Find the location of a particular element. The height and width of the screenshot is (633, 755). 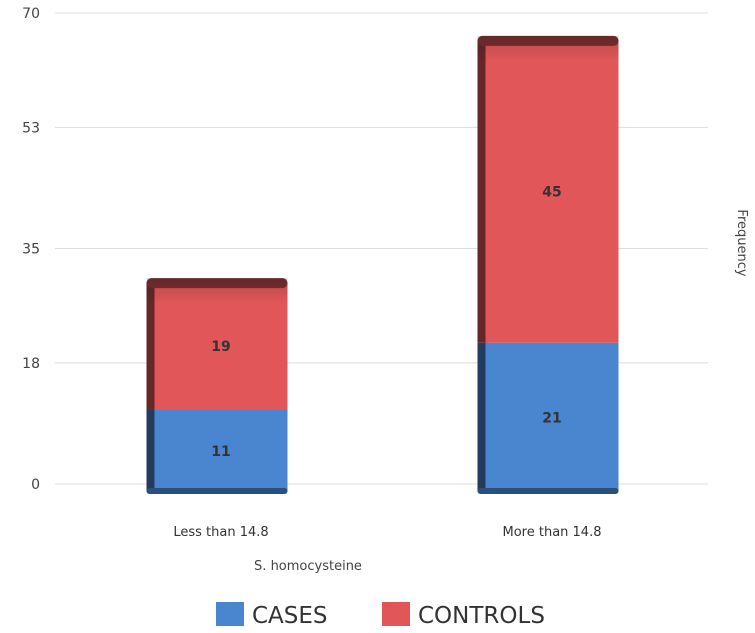

data-label: 11 is located at coordinates (220, 452).